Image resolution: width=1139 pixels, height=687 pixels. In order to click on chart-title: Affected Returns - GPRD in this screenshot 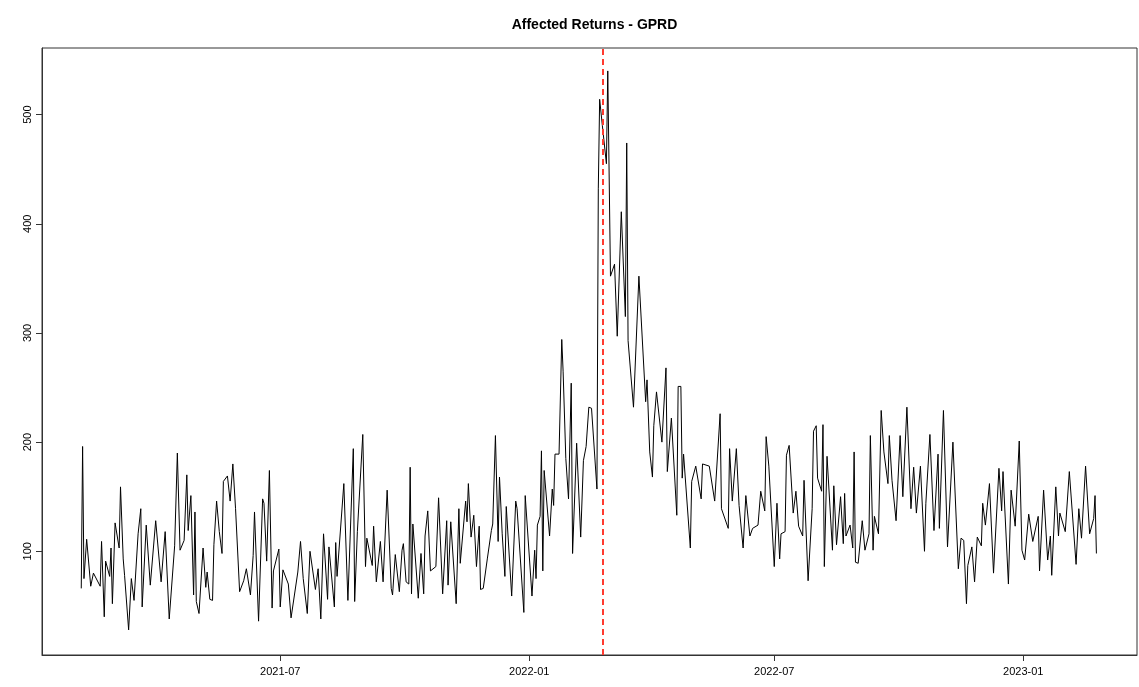, I will do `click(594, 24)`.